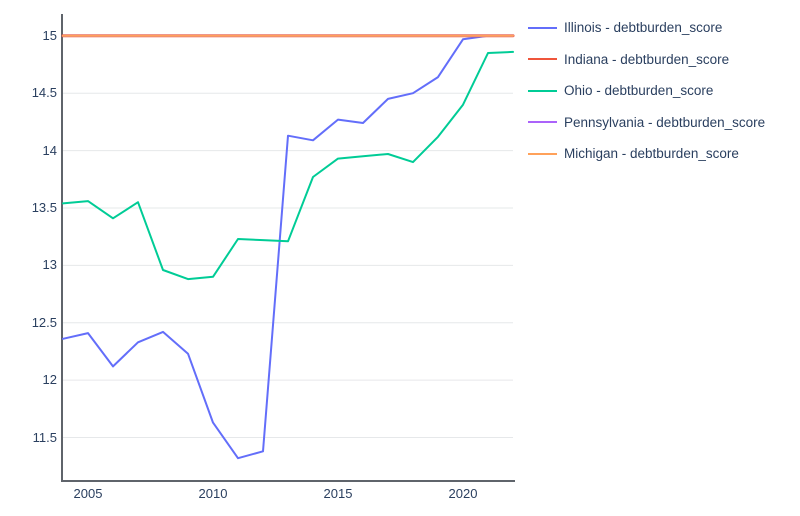 The height and width of the screenshot is (516, 800). What do you see at coordinates (463, 493) in the screenshot?
I see `x-tick-label-2020: 2020` at bounding box center [463, 493].